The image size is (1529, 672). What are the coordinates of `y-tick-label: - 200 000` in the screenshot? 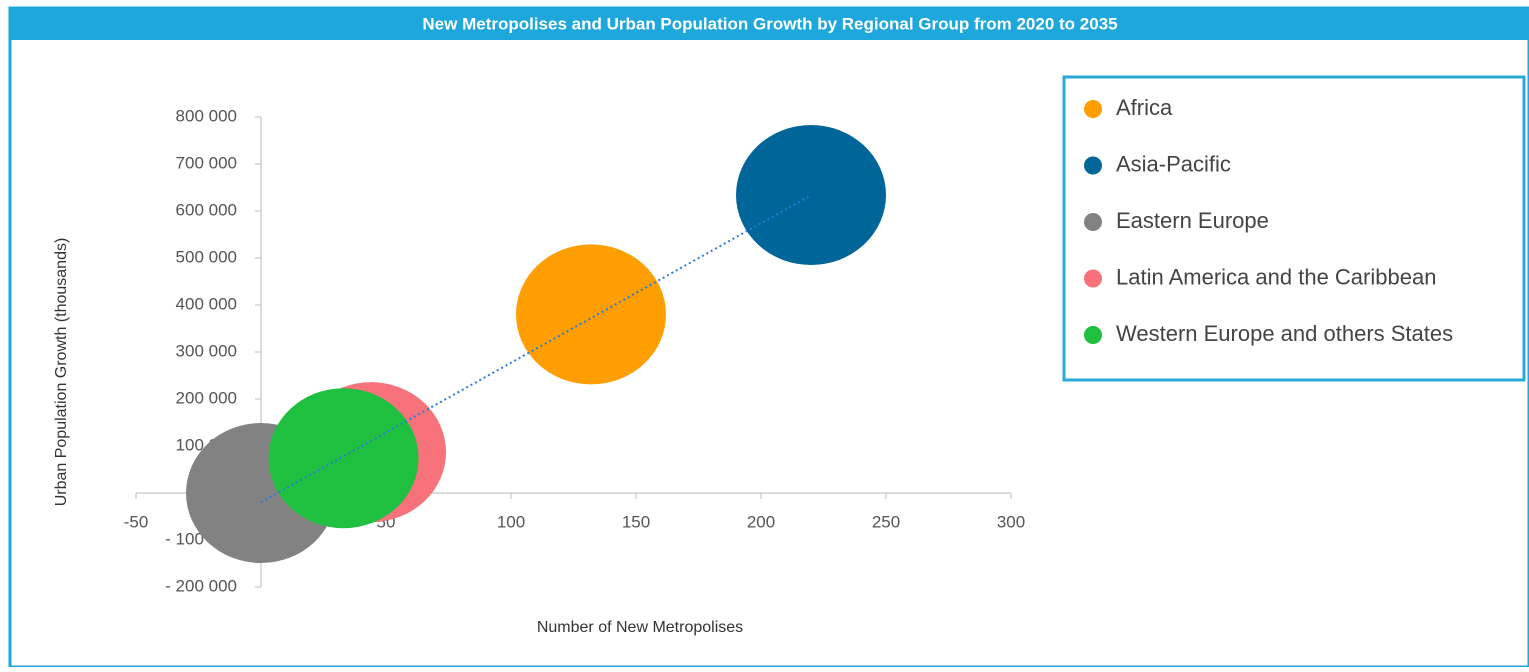 It's located at (201, 585).